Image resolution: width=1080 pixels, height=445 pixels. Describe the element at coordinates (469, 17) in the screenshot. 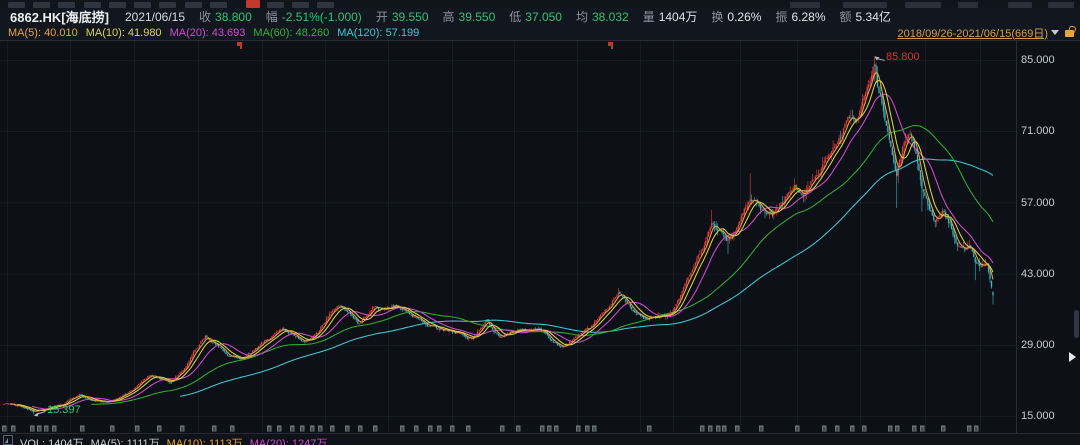

I see `quote-high: 高 39.550` at that location.